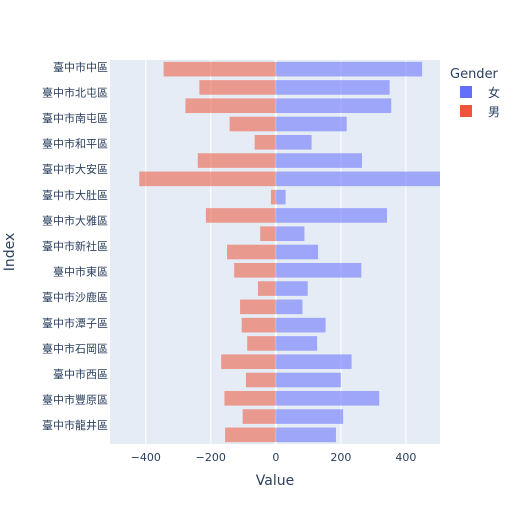 The width and height of the screenshot is (521, 525). What do you see at coordinates (75, 144) in the screenshot?
I see `y-tick-label: 臺中市和平區` at bounding box center [75, 144].